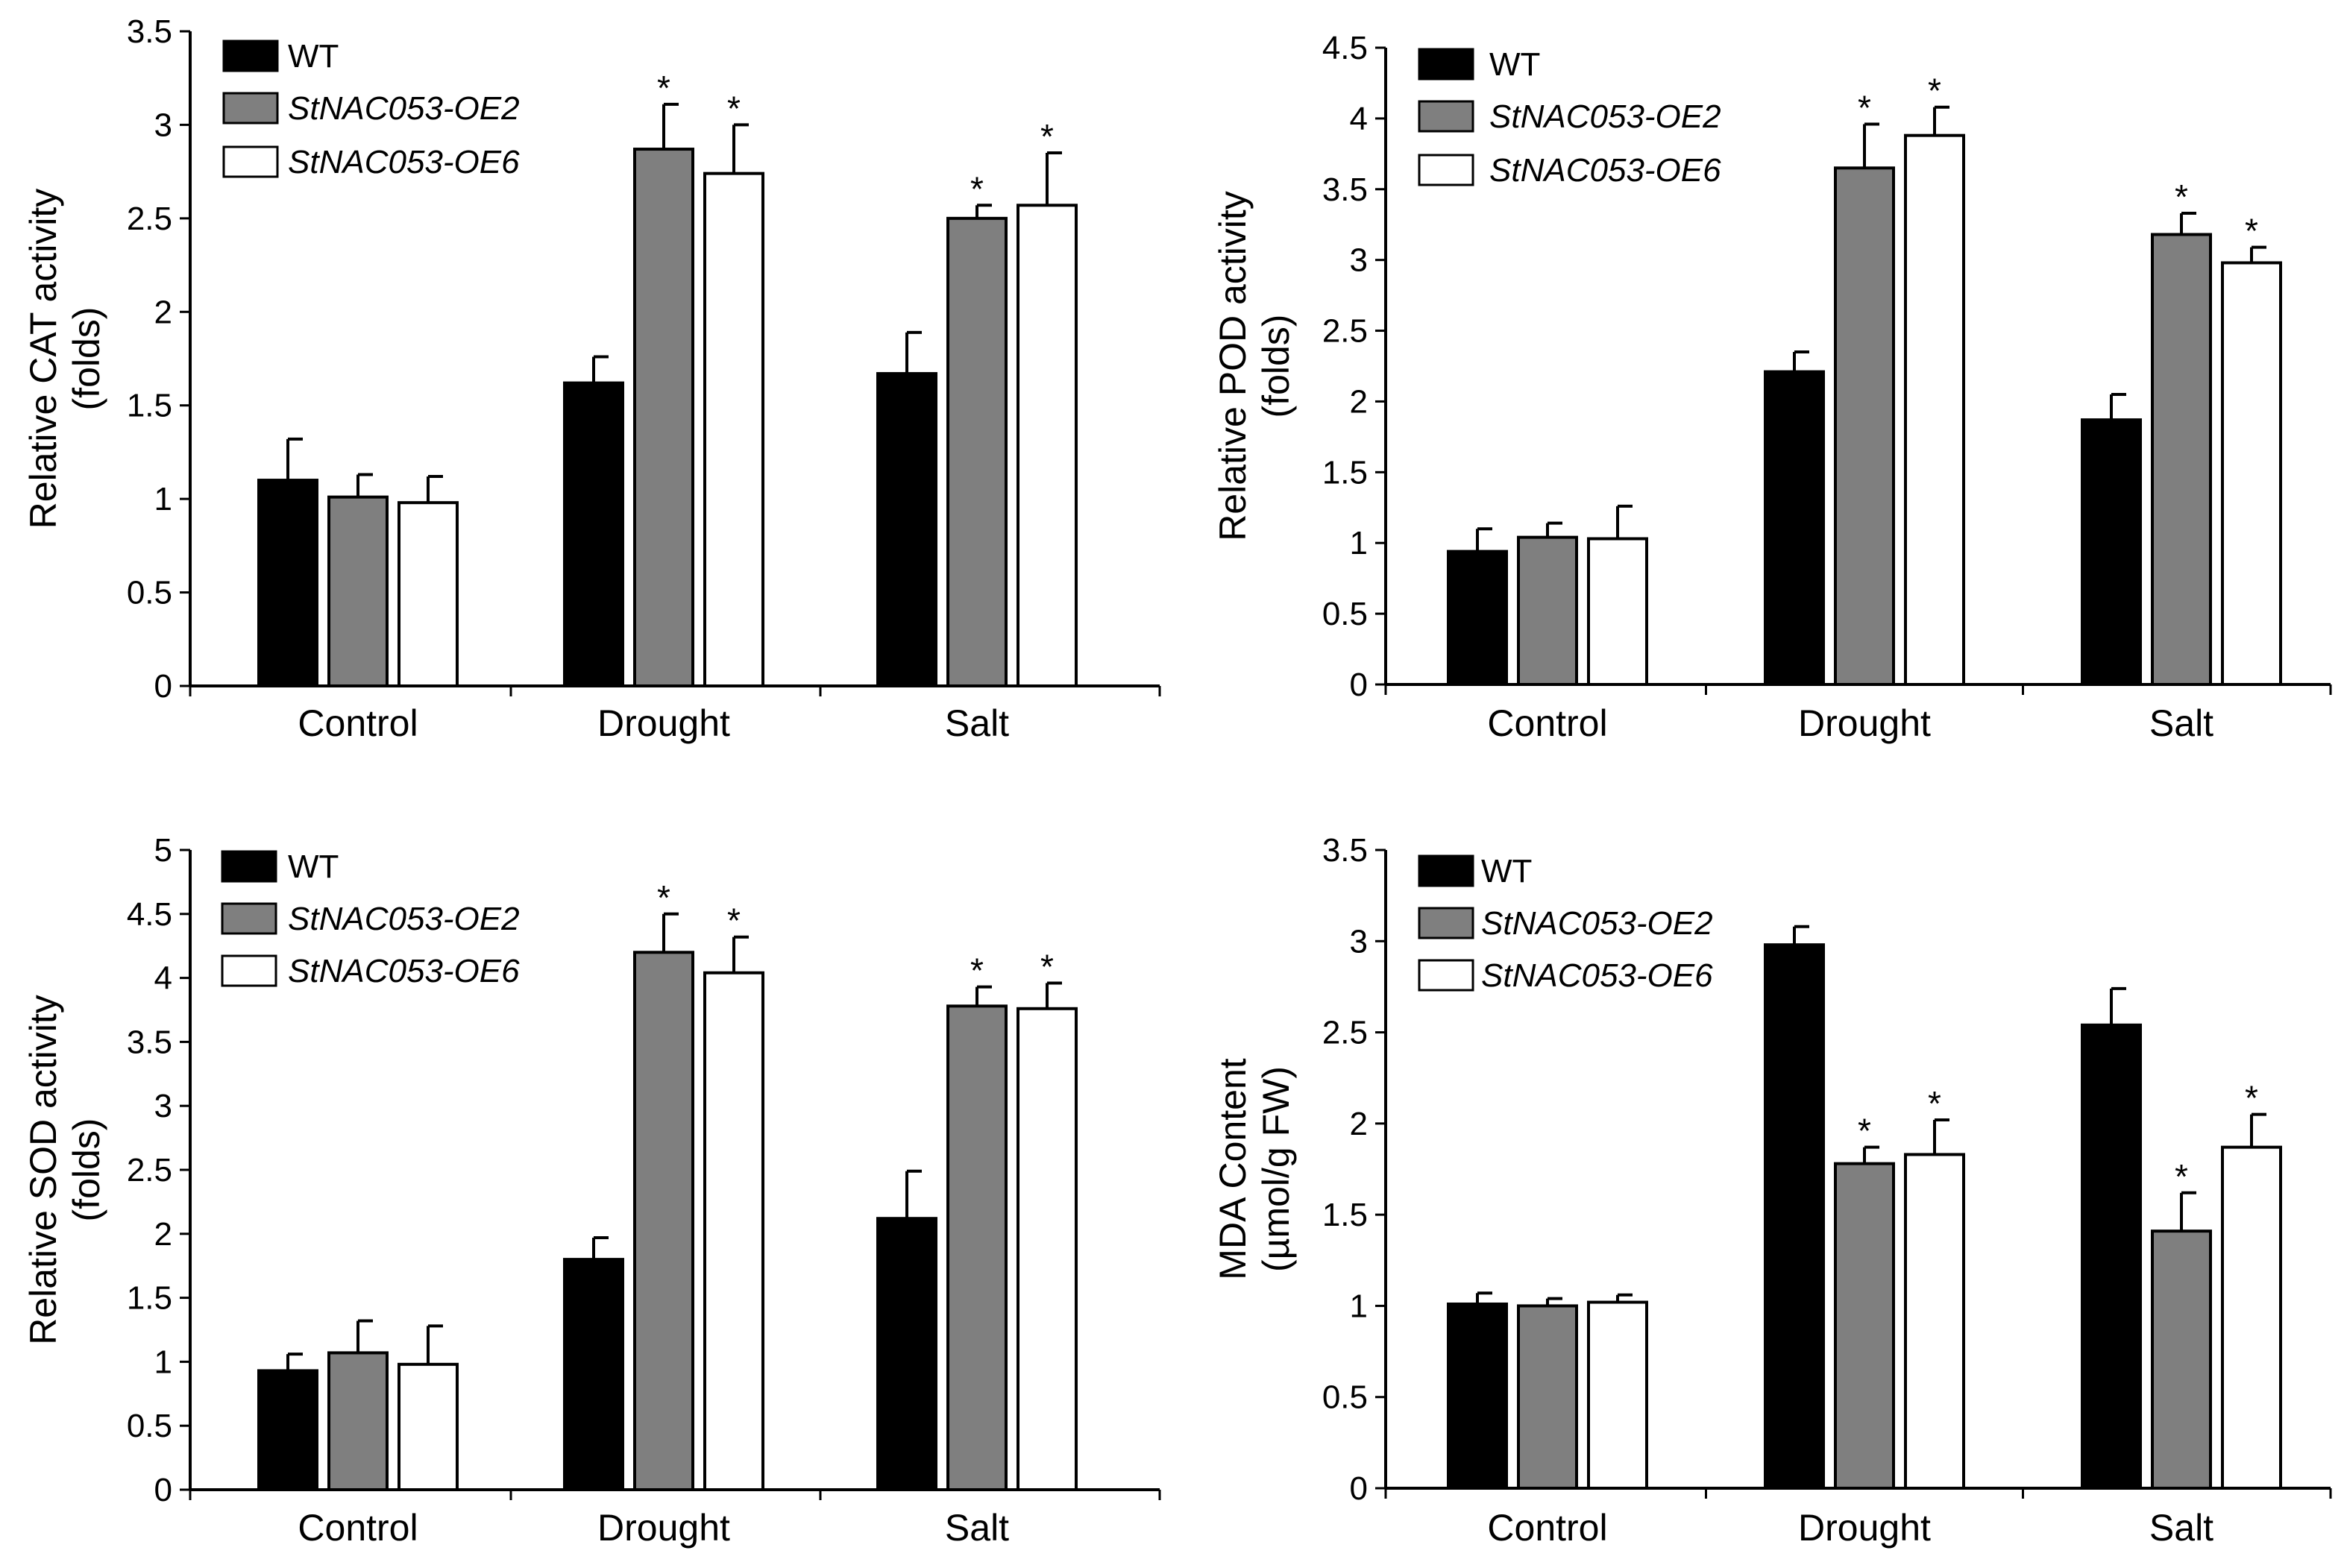 Image resolution: width=2344 pixels, height=1568 pixels. What do you see at coordinates (1276, 1169) in the screenshot?
I see `y-axis-title-units: (µmol/g FW)` at bounding box center [1276, 1169].